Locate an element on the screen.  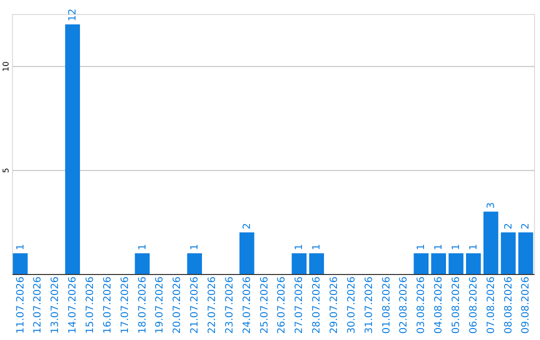
x-tick-label: 21.07.2026 is located at coordinates (195, 305).